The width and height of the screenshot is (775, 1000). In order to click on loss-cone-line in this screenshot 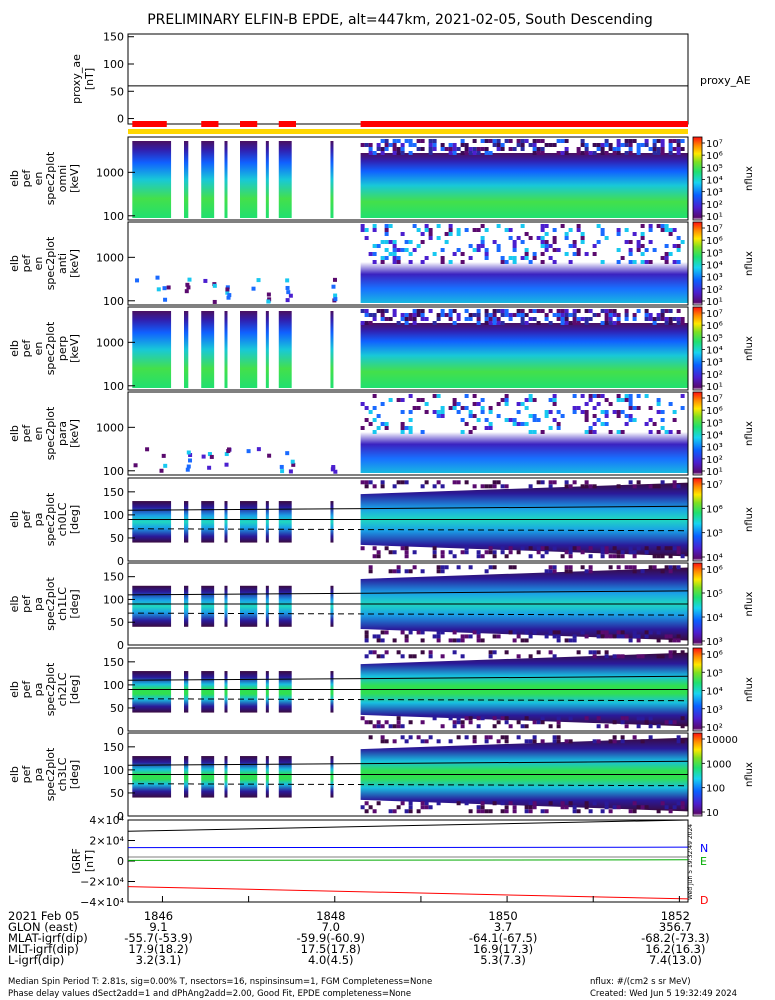, I will do `click(408, 785)`.